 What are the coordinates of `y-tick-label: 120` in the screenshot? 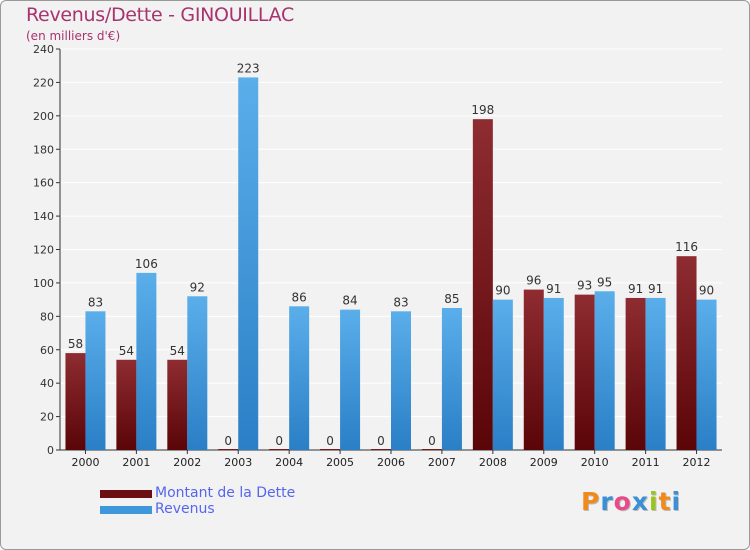 It's located at (43, 250).